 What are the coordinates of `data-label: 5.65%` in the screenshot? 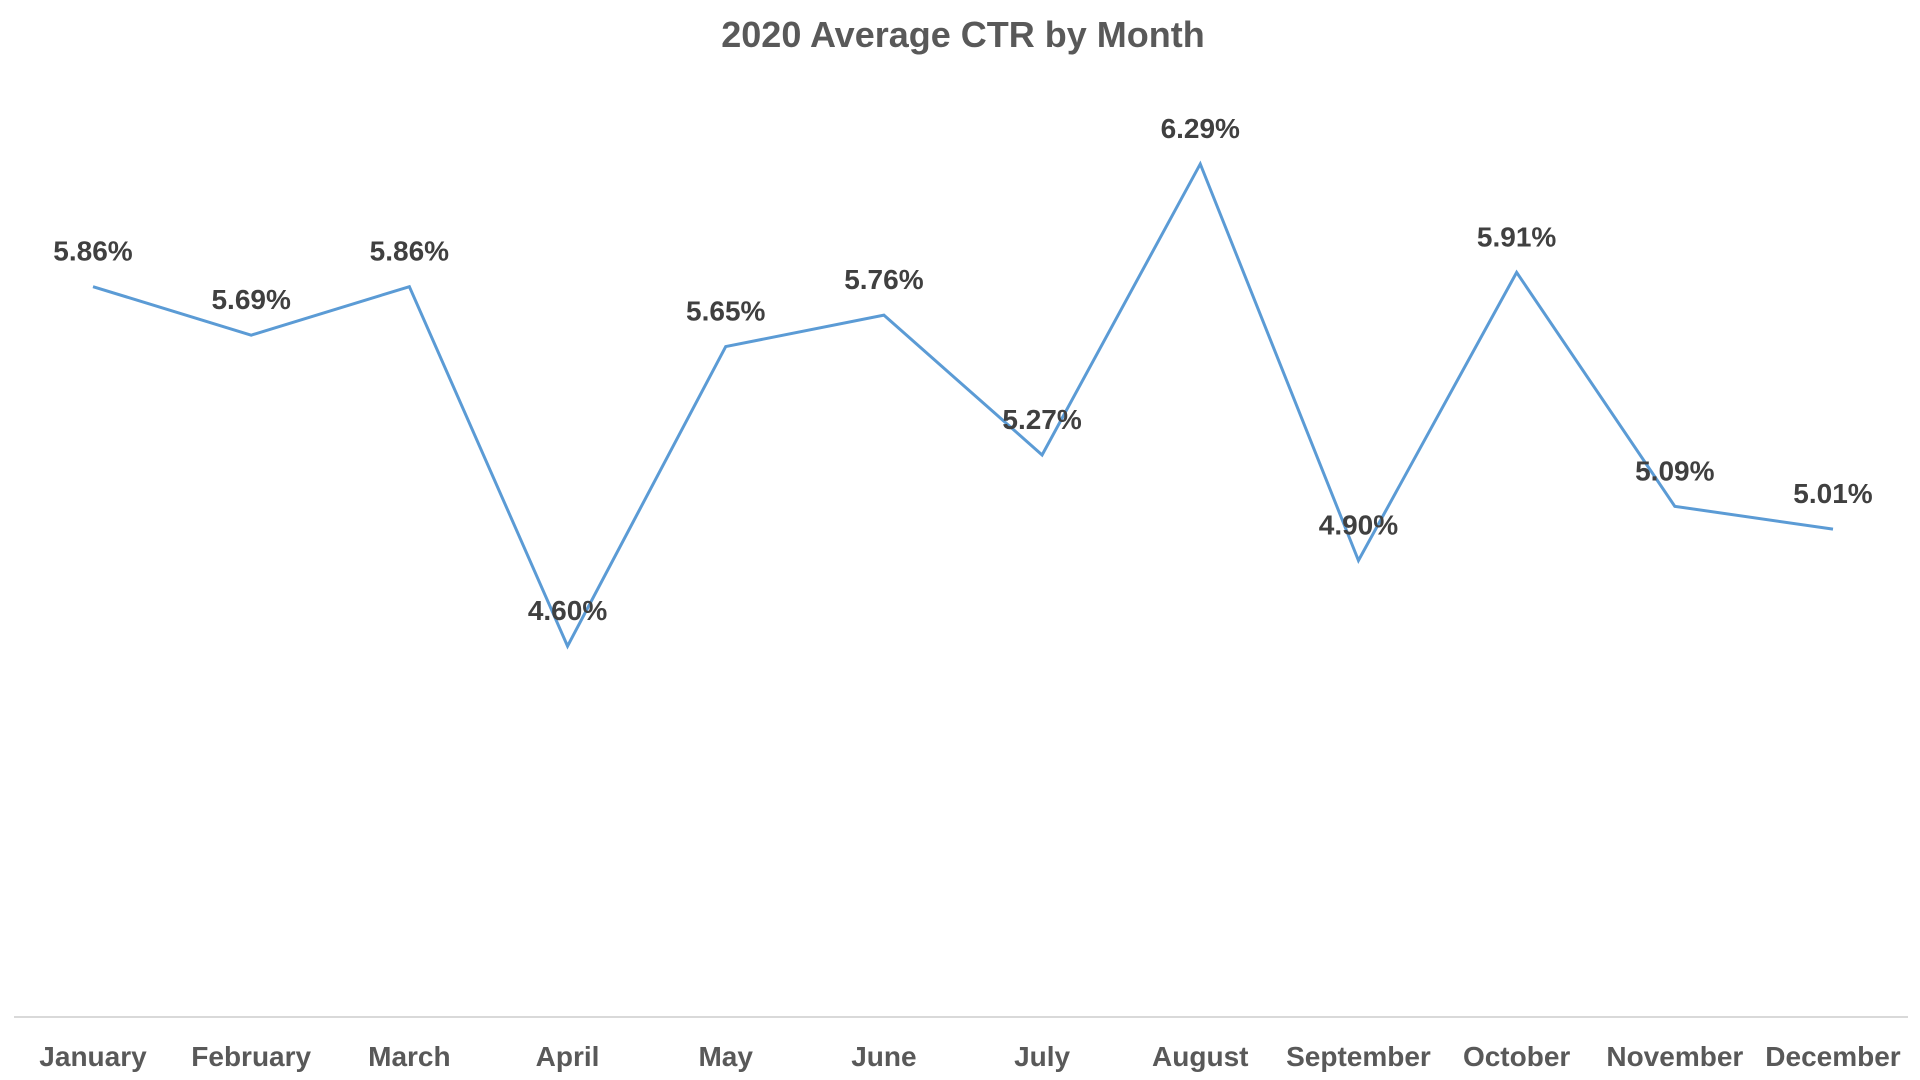 It's located at (725, 311).